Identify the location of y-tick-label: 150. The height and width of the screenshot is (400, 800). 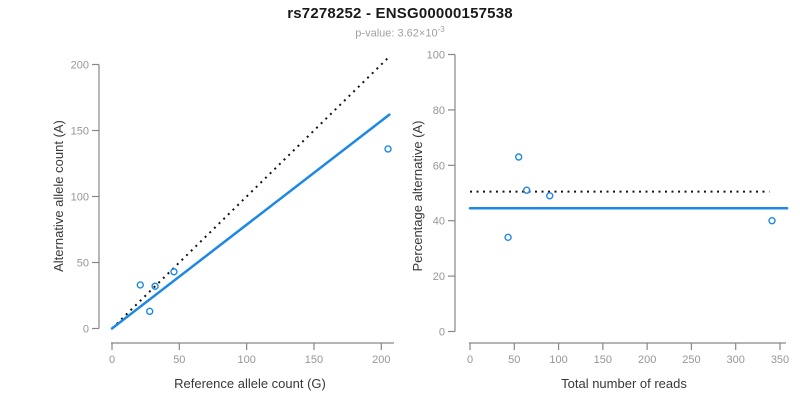
(80, 132).